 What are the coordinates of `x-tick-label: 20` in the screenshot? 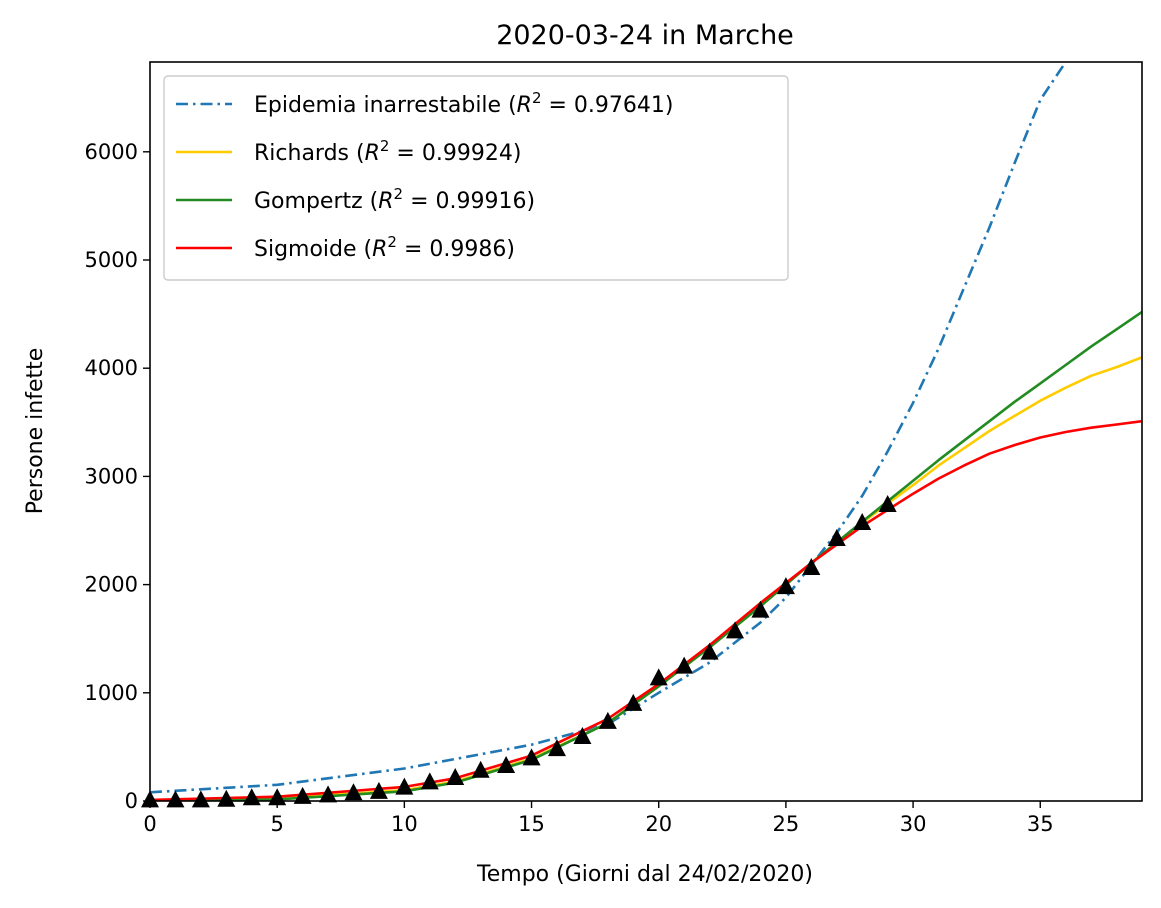 It's located at (658, 824).